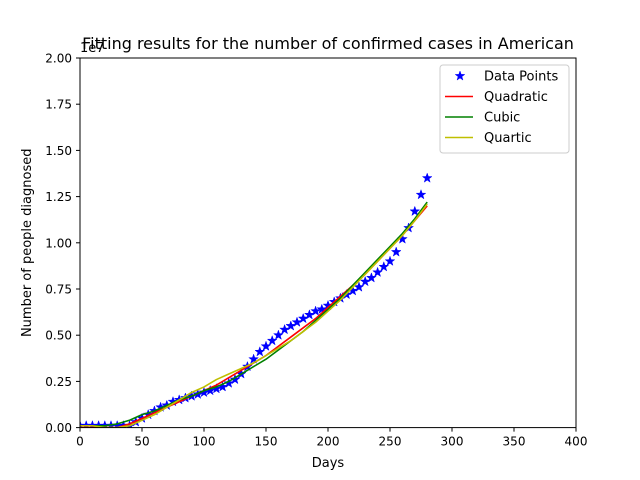 The image size is (640, 480). Describe the element at coordinates (204, 442) in the screenshot. I see `x-tick-label: 100` at that location.